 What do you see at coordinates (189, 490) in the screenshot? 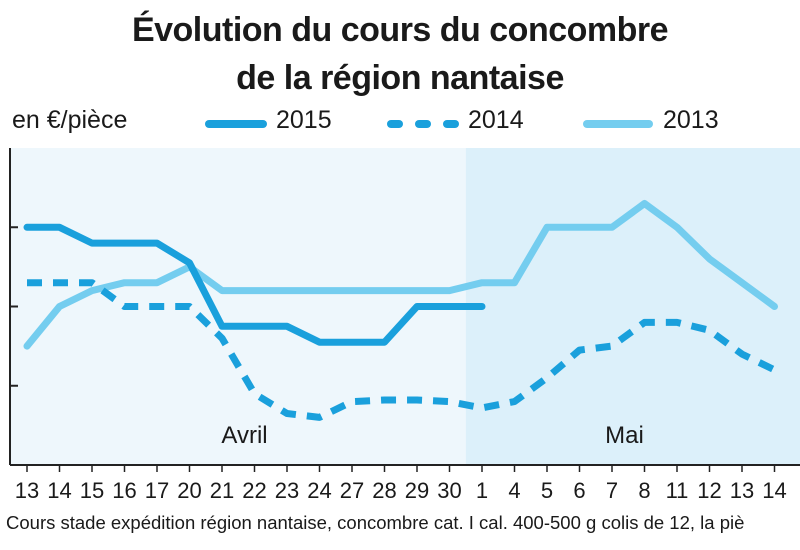
I see `x-tick-label: 20` at bounding box center [189, 490].